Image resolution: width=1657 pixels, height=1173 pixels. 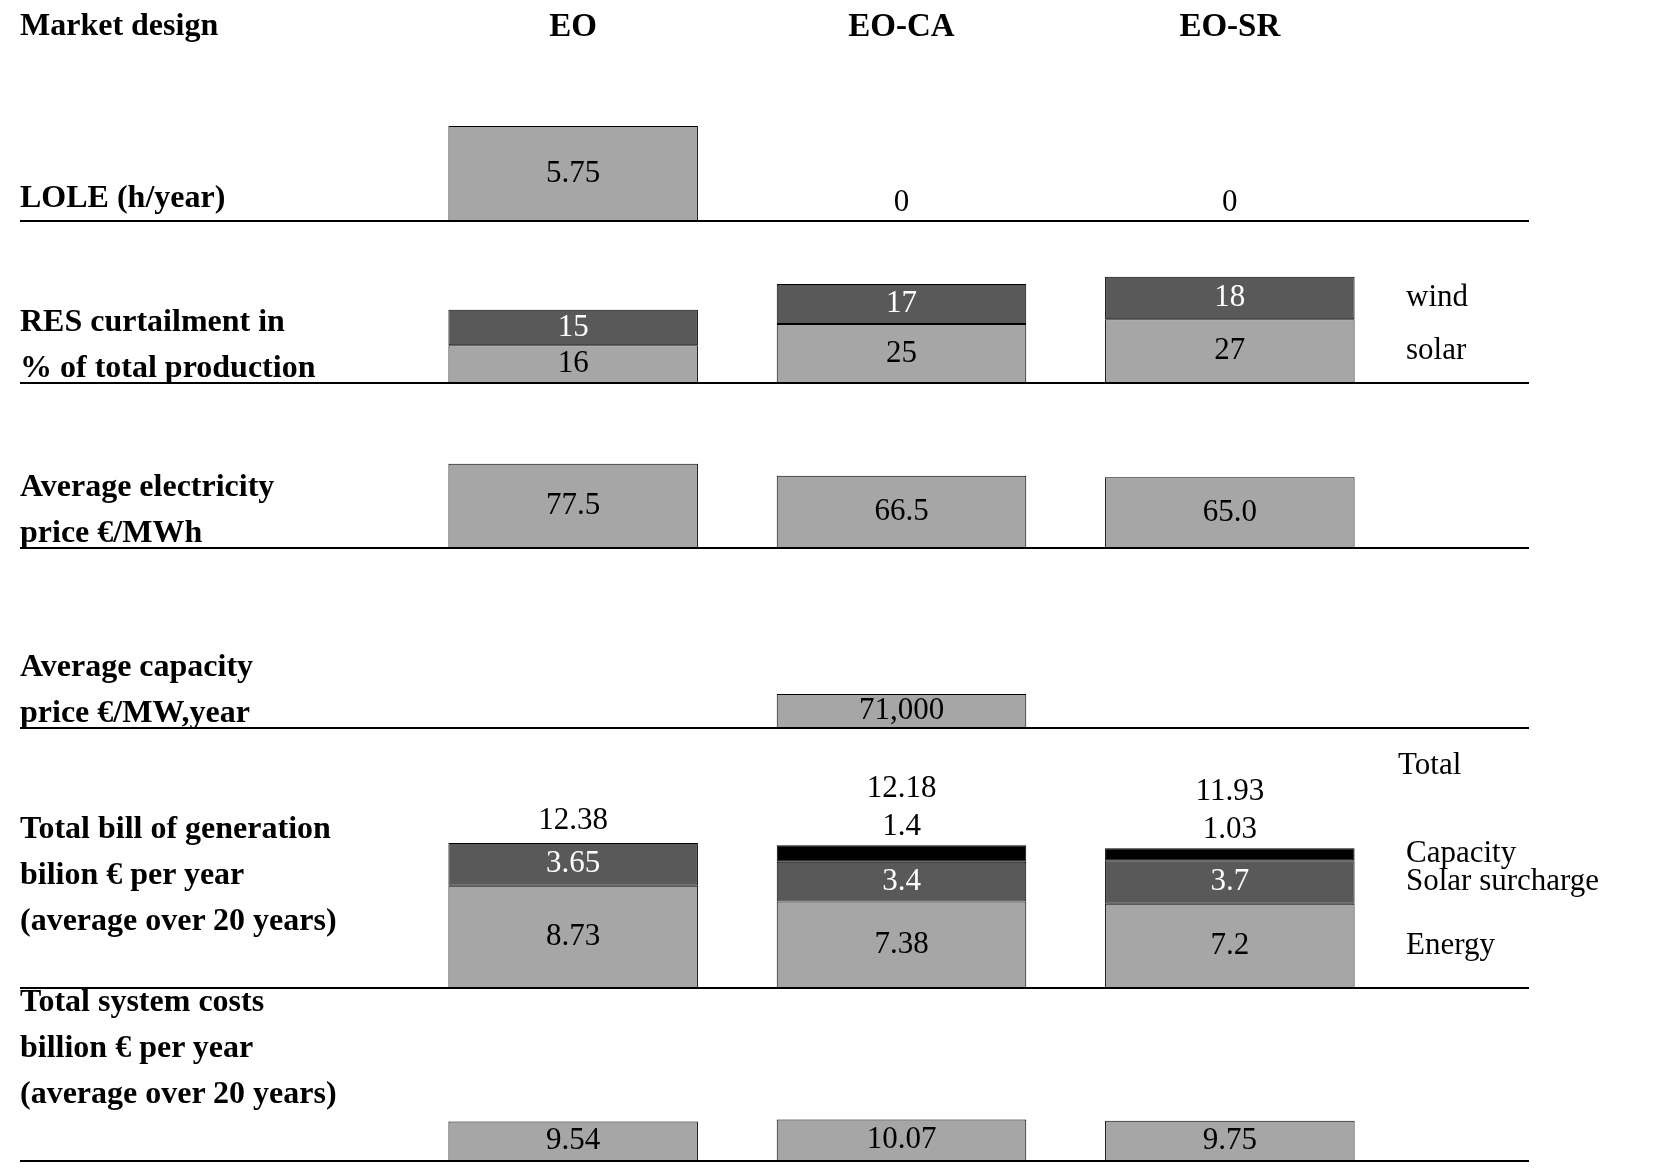 What do you see at coordinates (573, 1139) in the screenshot?
I see `data-label: 9.54` at bounding box center [573, 1139].